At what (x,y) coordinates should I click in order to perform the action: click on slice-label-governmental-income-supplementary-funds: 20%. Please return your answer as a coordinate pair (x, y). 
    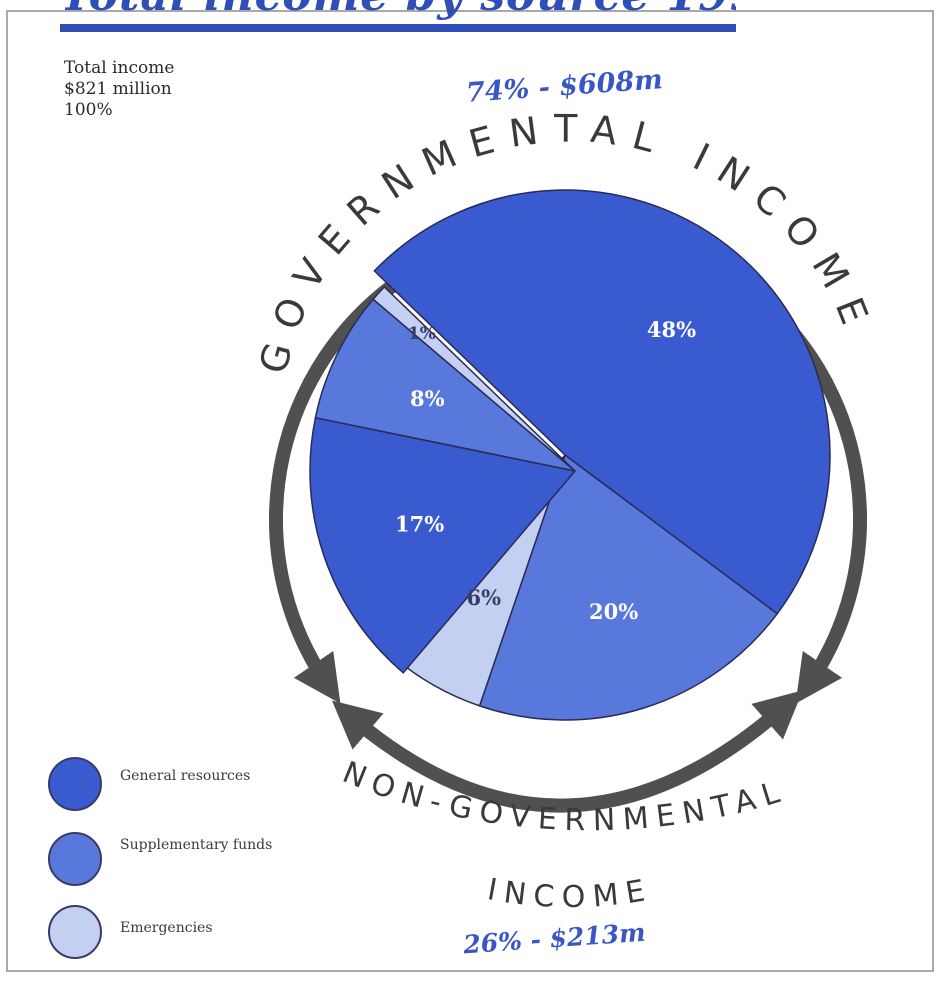
    Looking at the image, I should click on (613, 611).